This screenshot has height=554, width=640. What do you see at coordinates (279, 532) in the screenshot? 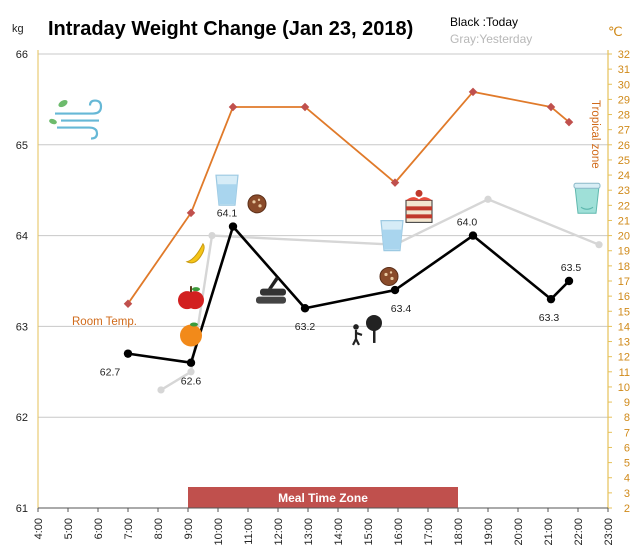
I see `x-tick-label: 12:00` at bounding box center [279, 532].